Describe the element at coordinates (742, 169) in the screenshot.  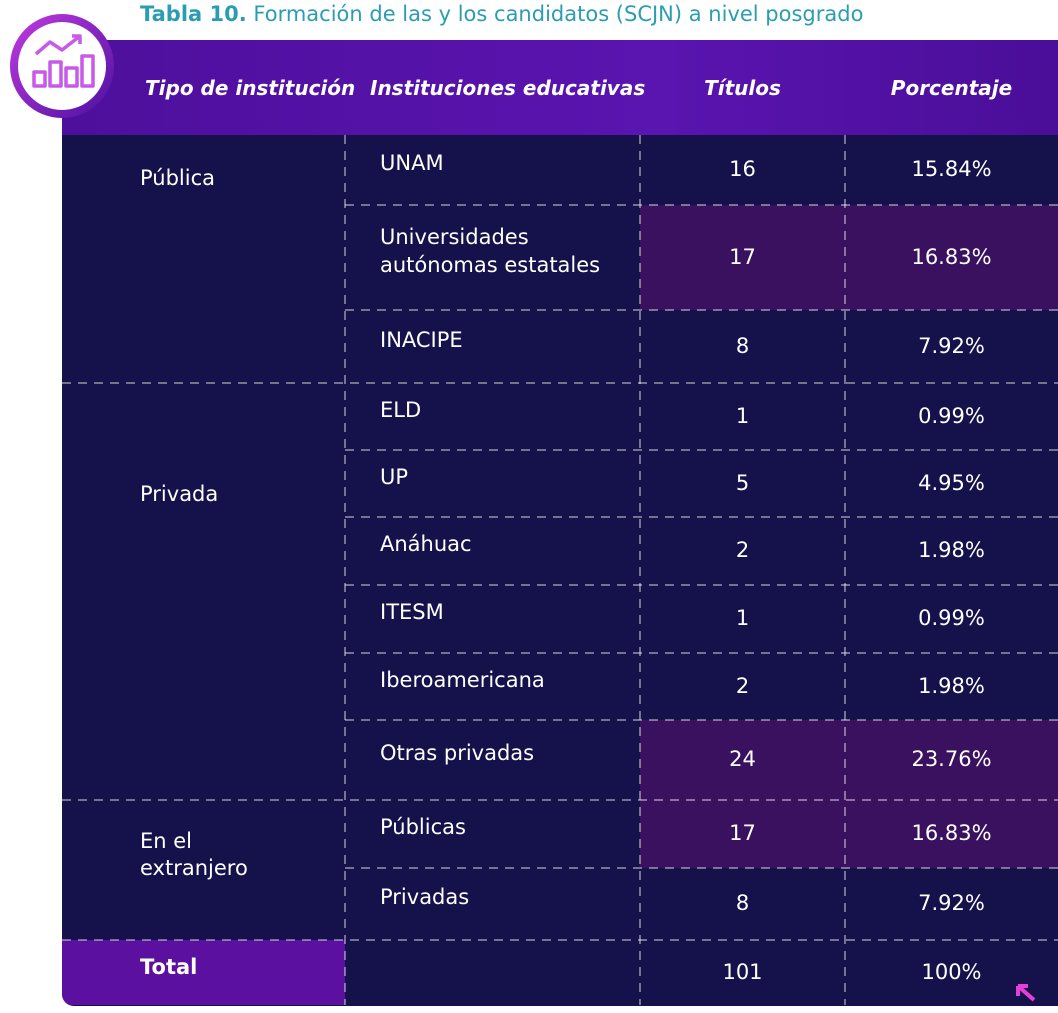
I see `titles-cell: 16` at that location.